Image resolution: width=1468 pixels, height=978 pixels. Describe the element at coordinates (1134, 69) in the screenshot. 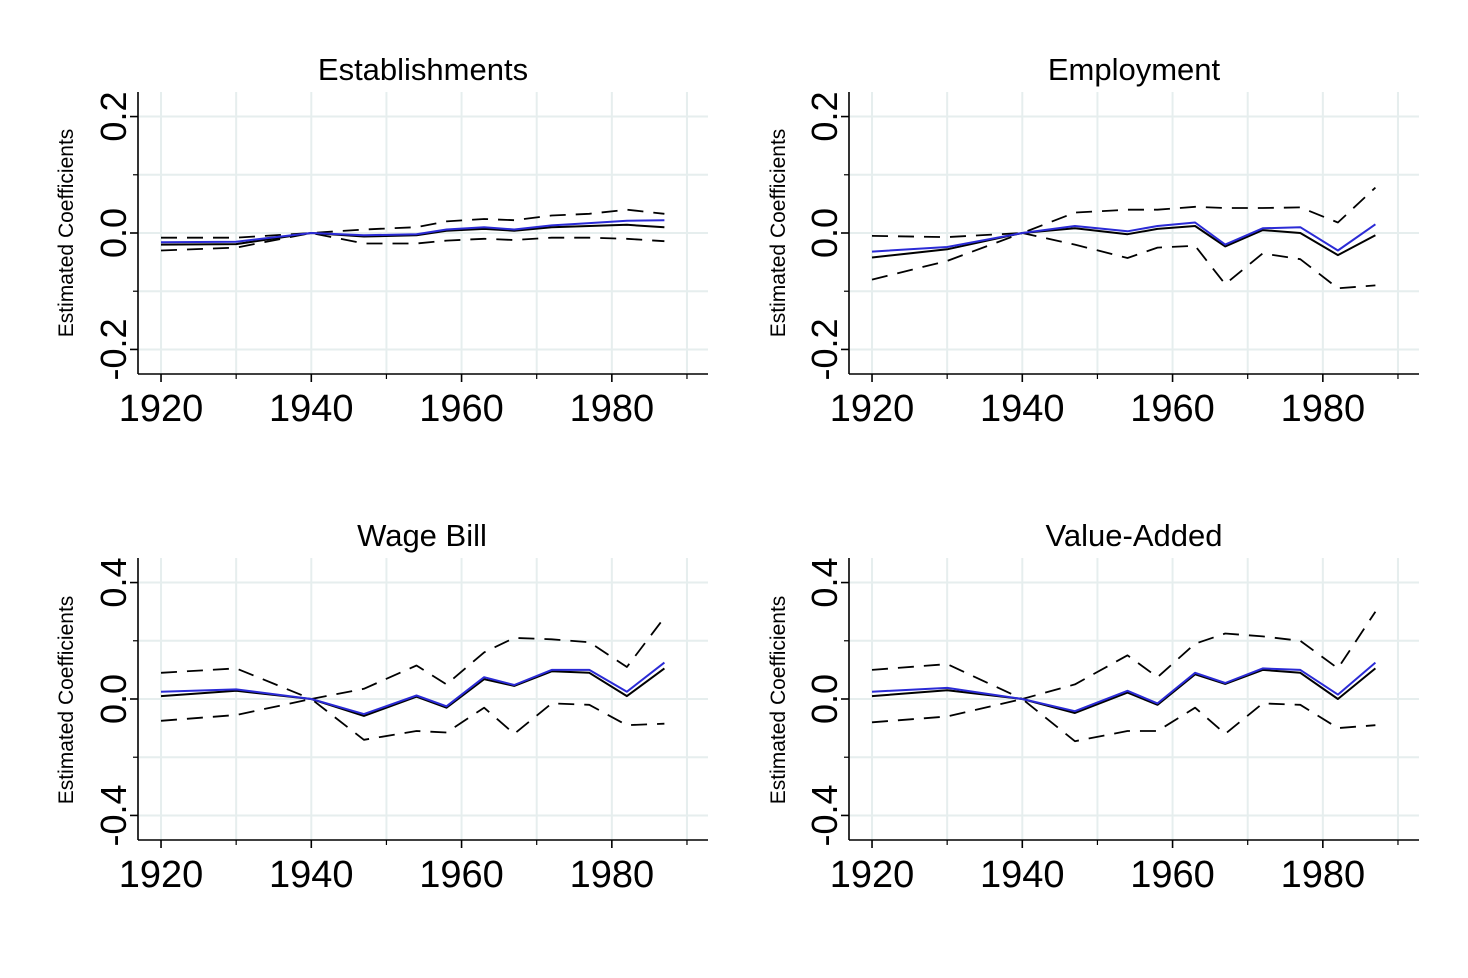

I see `panel-title: Employment` at that location.